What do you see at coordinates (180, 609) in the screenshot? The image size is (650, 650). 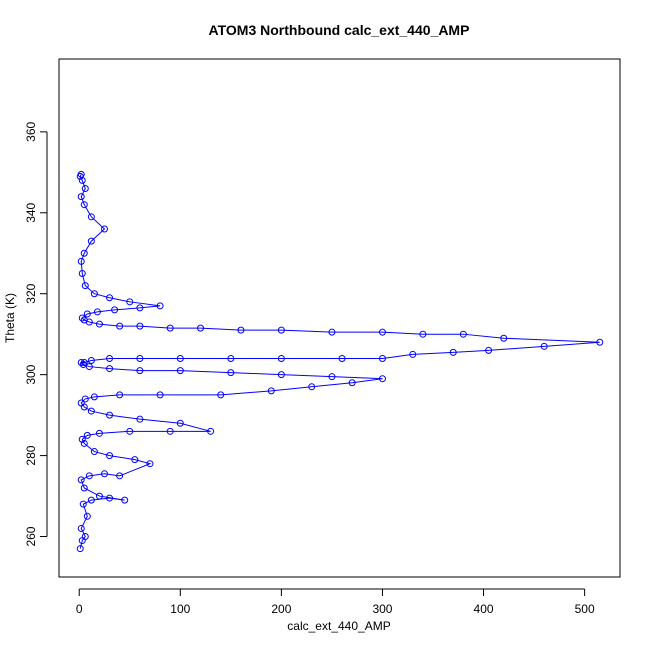 I see `x-tick-label: 100` at bounding box center [180, 609].